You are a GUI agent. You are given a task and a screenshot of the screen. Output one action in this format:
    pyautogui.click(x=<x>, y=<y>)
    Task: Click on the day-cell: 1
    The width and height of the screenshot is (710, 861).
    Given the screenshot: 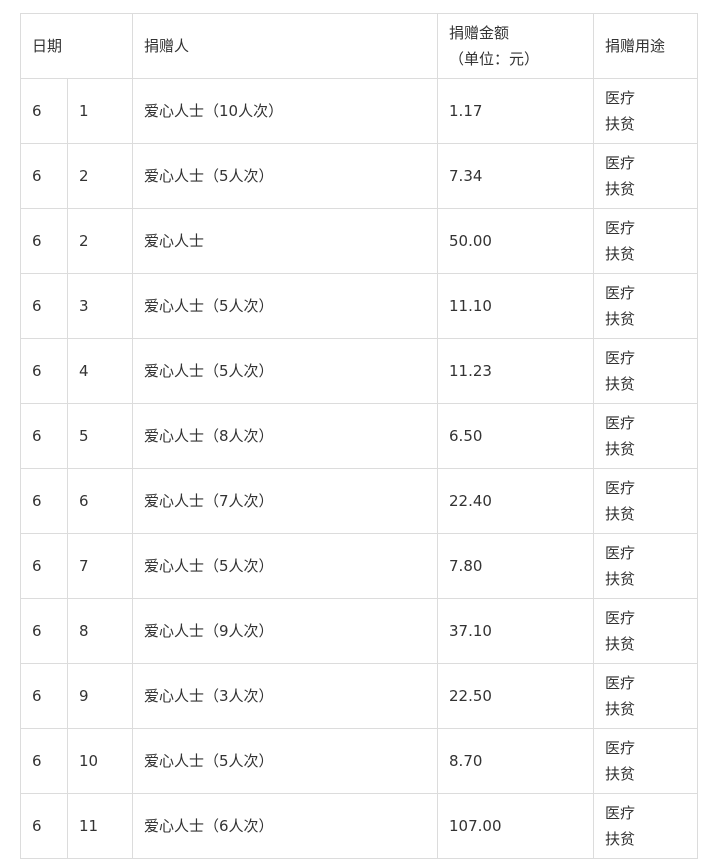 What is the action you would take?
    pyautogui.click(x=100, y=111)
    